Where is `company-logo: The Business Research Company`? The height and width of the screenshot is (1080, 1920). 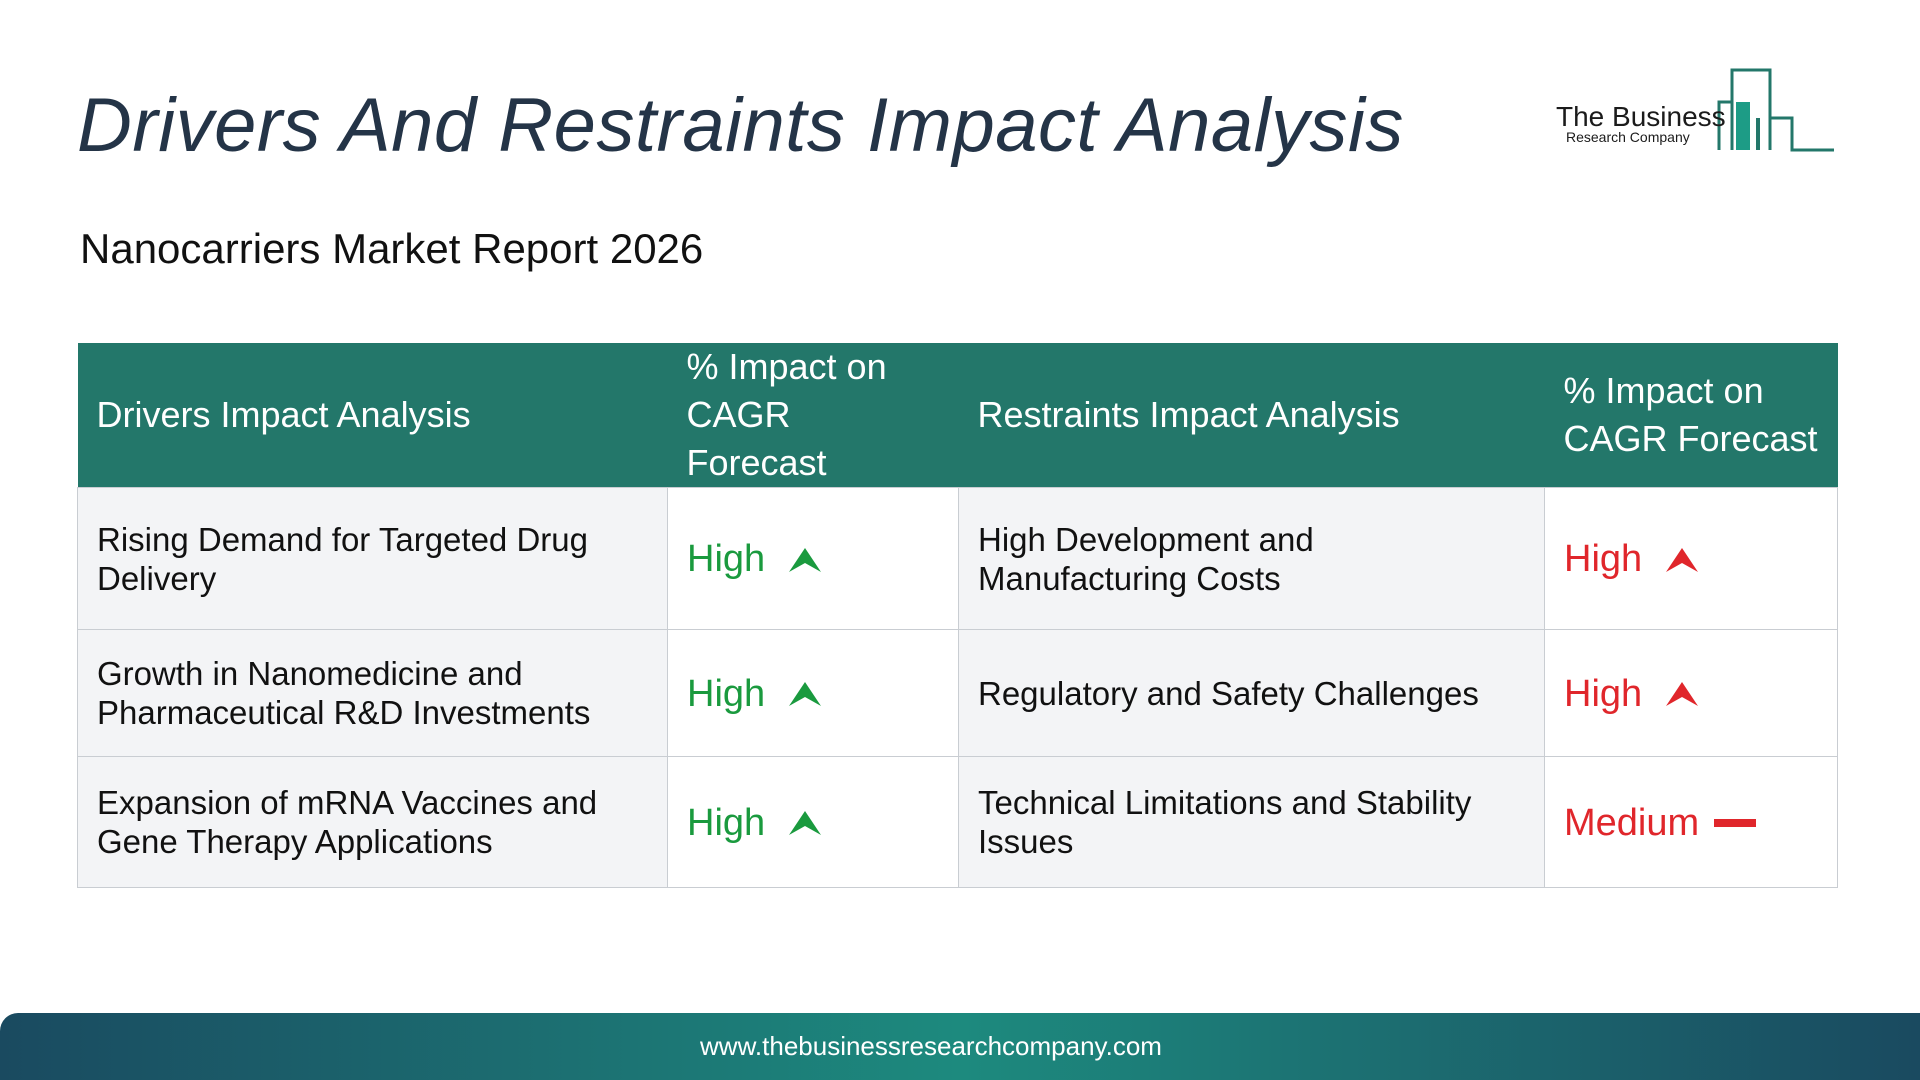 company-logo: The Business Research Company is located at coordinates (1694, 111).